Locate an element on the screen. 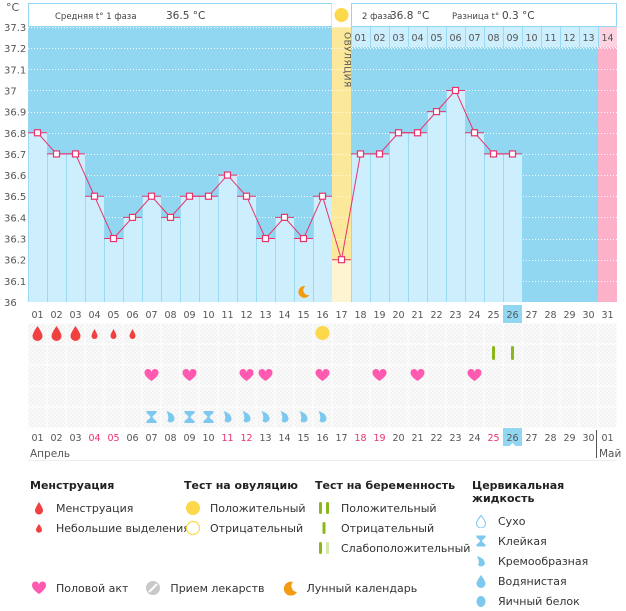  small-blood-drop-icon is located at coordinates (132, 334).